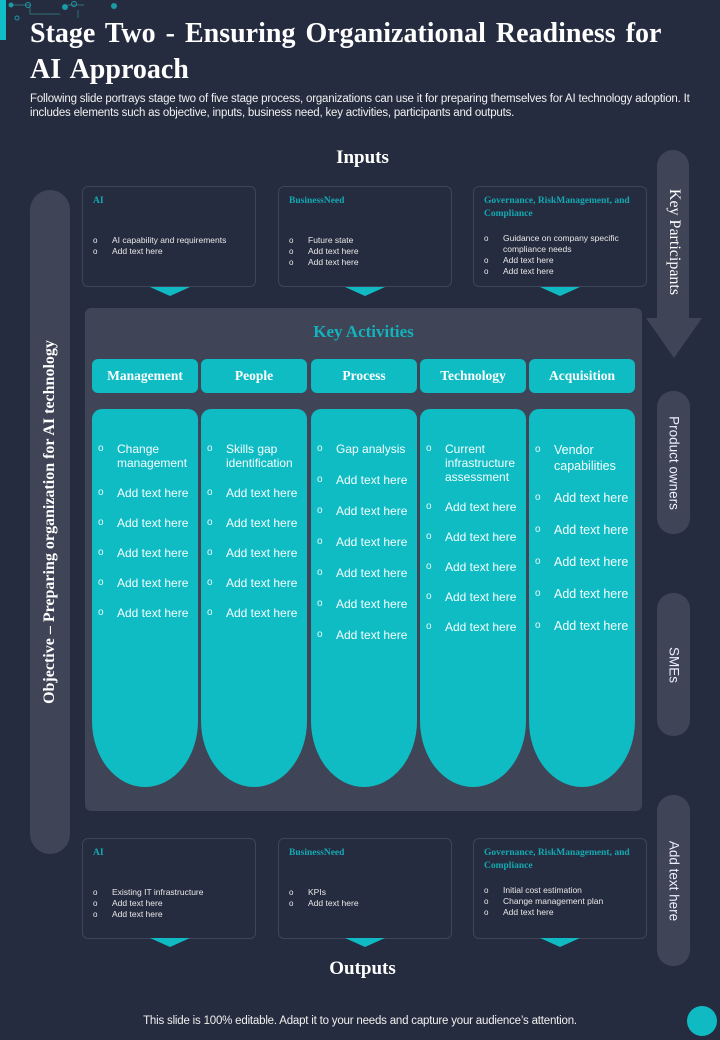 The height and width of the screenshot is (1040, 720). I want to click on activity-header-technology: Technology, so click(473, 376).